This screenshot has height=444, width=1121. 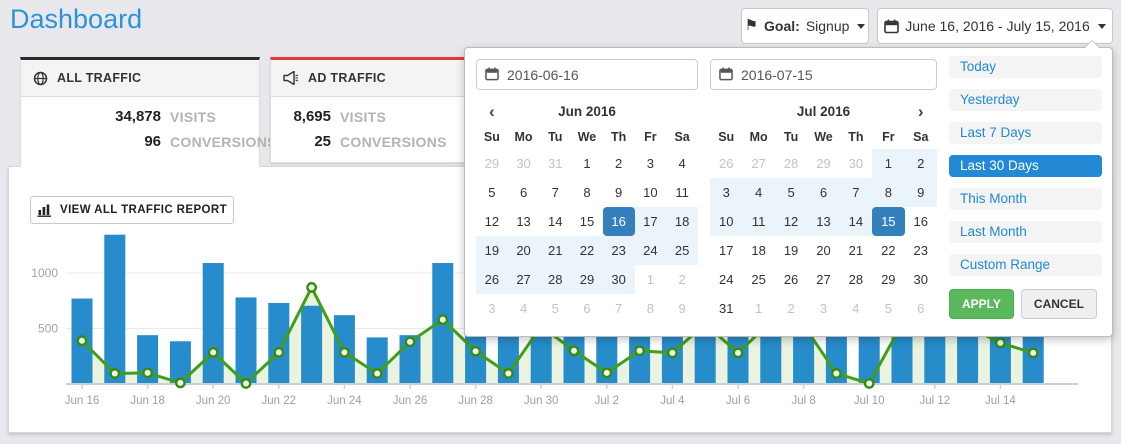 What do you see at coordinates (1025, 133) in the screenshot?
I see `range-option-last-7-days: Last 7 Days` at bounding box center [1025, 133].